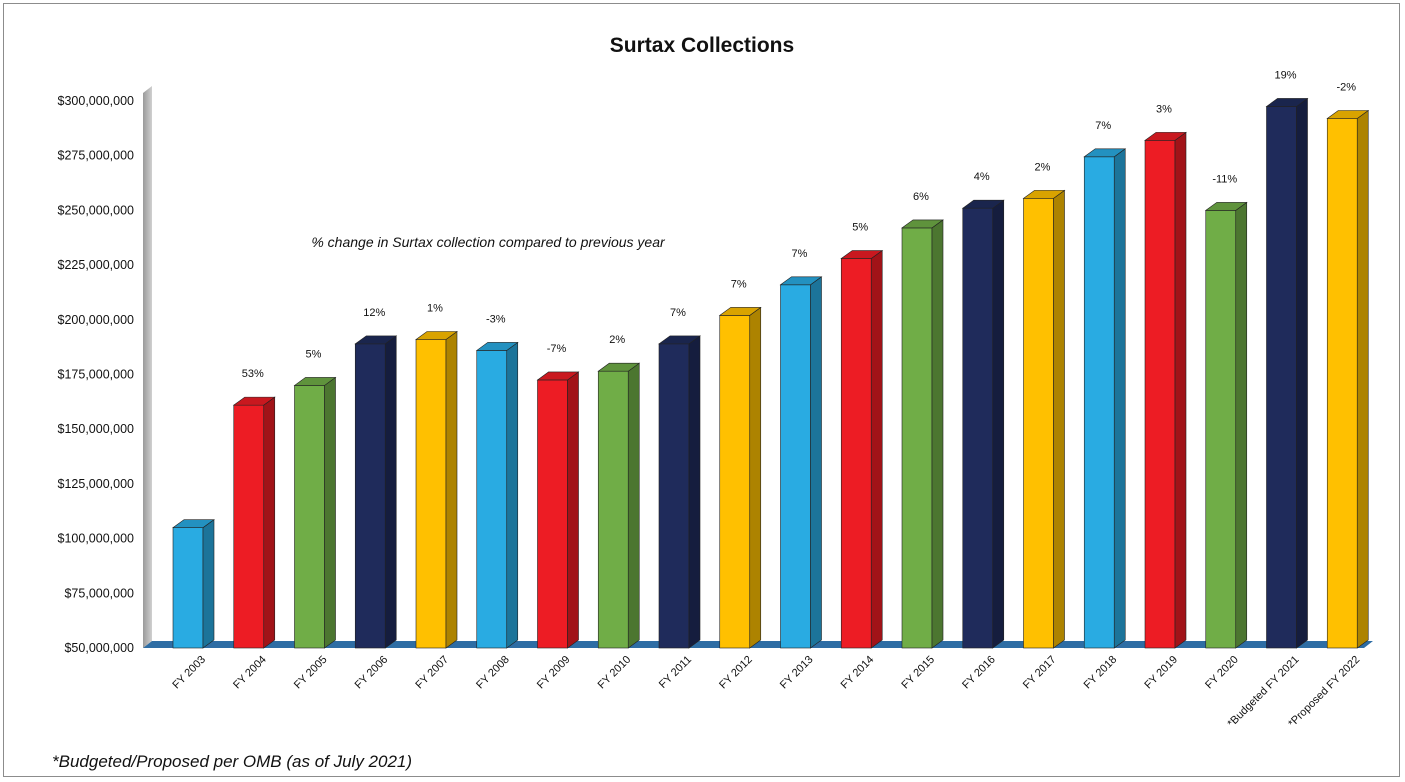 This screenshot has height=782, width=1405. What do you see at coordinates (96, 320) in the screenshot?
I see `y-tick-label: $200,000,000` at bounding box center [96, 320].